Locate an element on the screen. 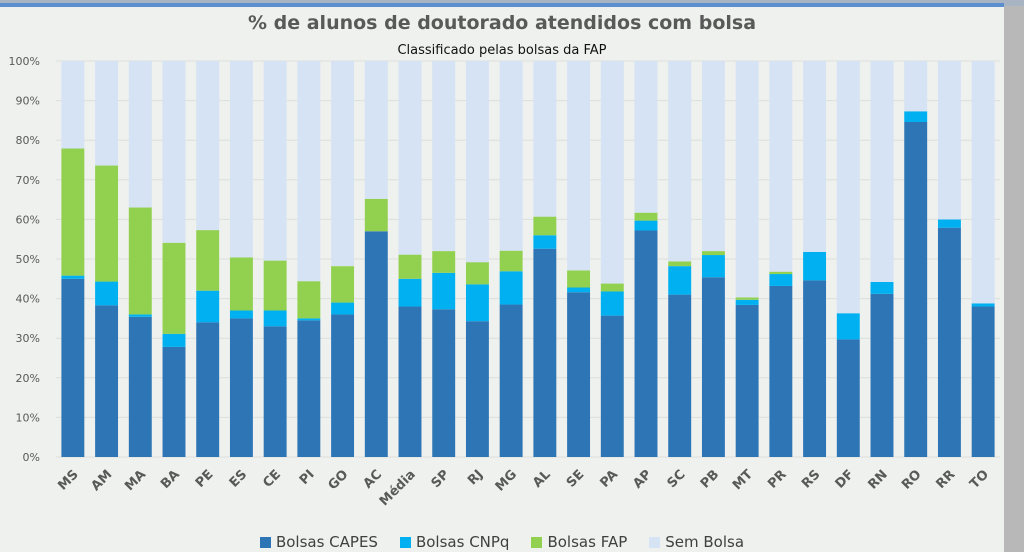  x-tick-label: AP is located at coordinates (642, 479).